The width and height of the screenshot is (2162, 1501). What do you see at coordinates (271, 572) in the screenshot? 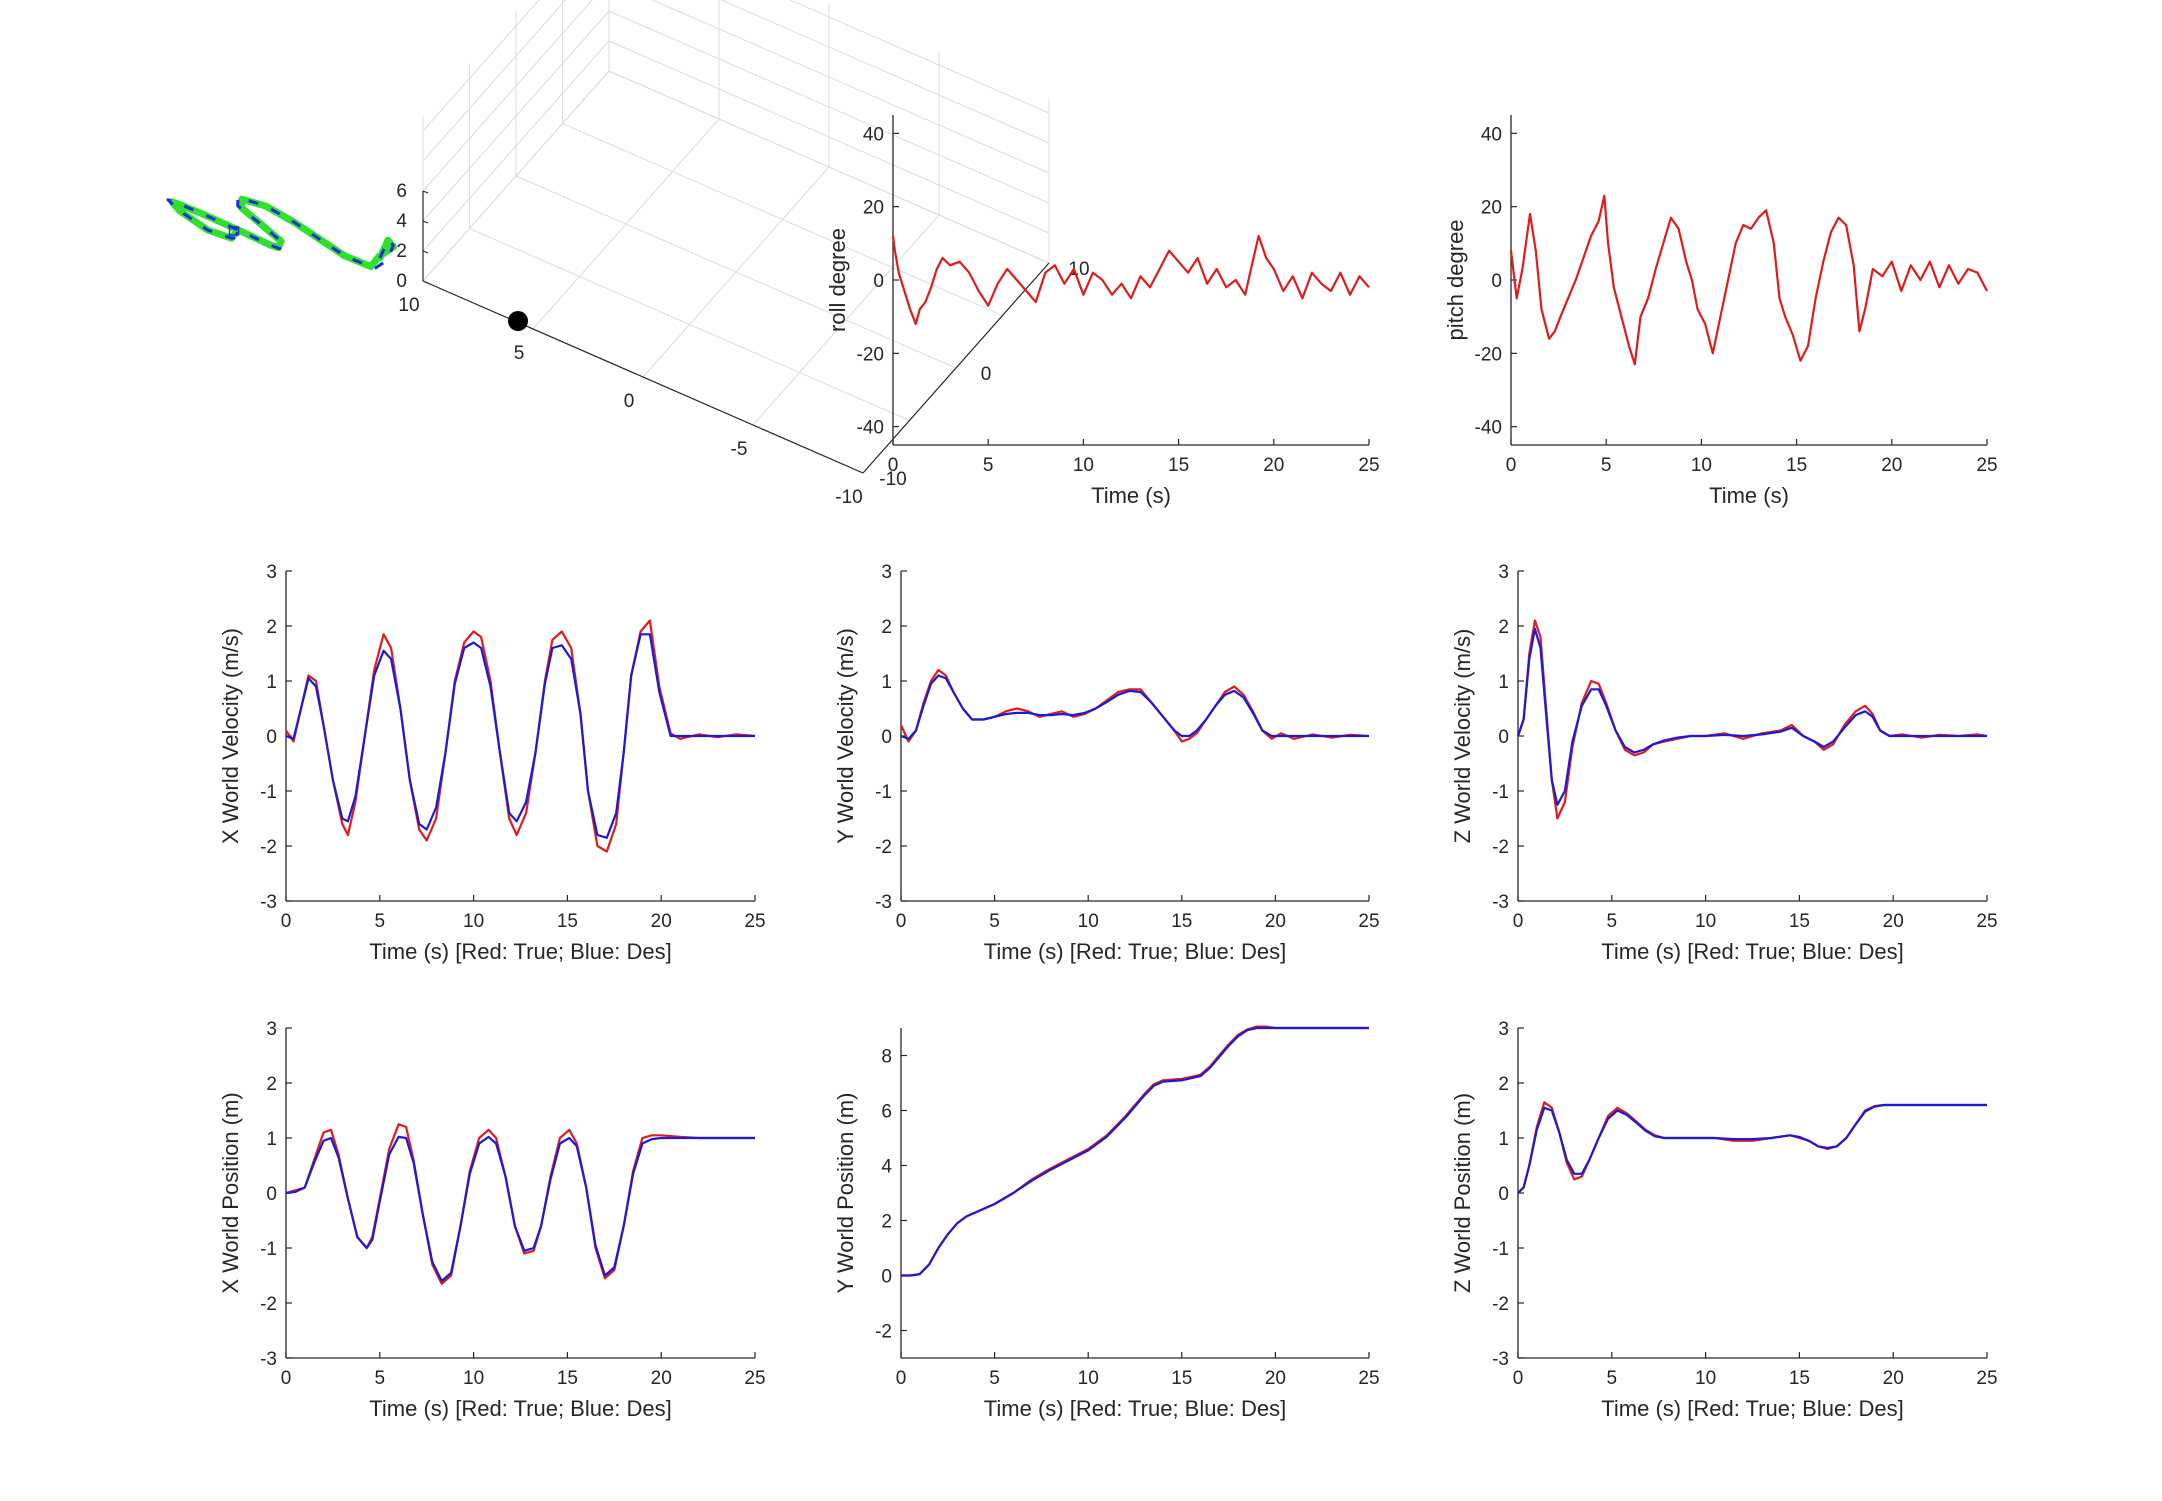
I see `xvel-y-tick-label: 3` at bounding box center [271, 572].